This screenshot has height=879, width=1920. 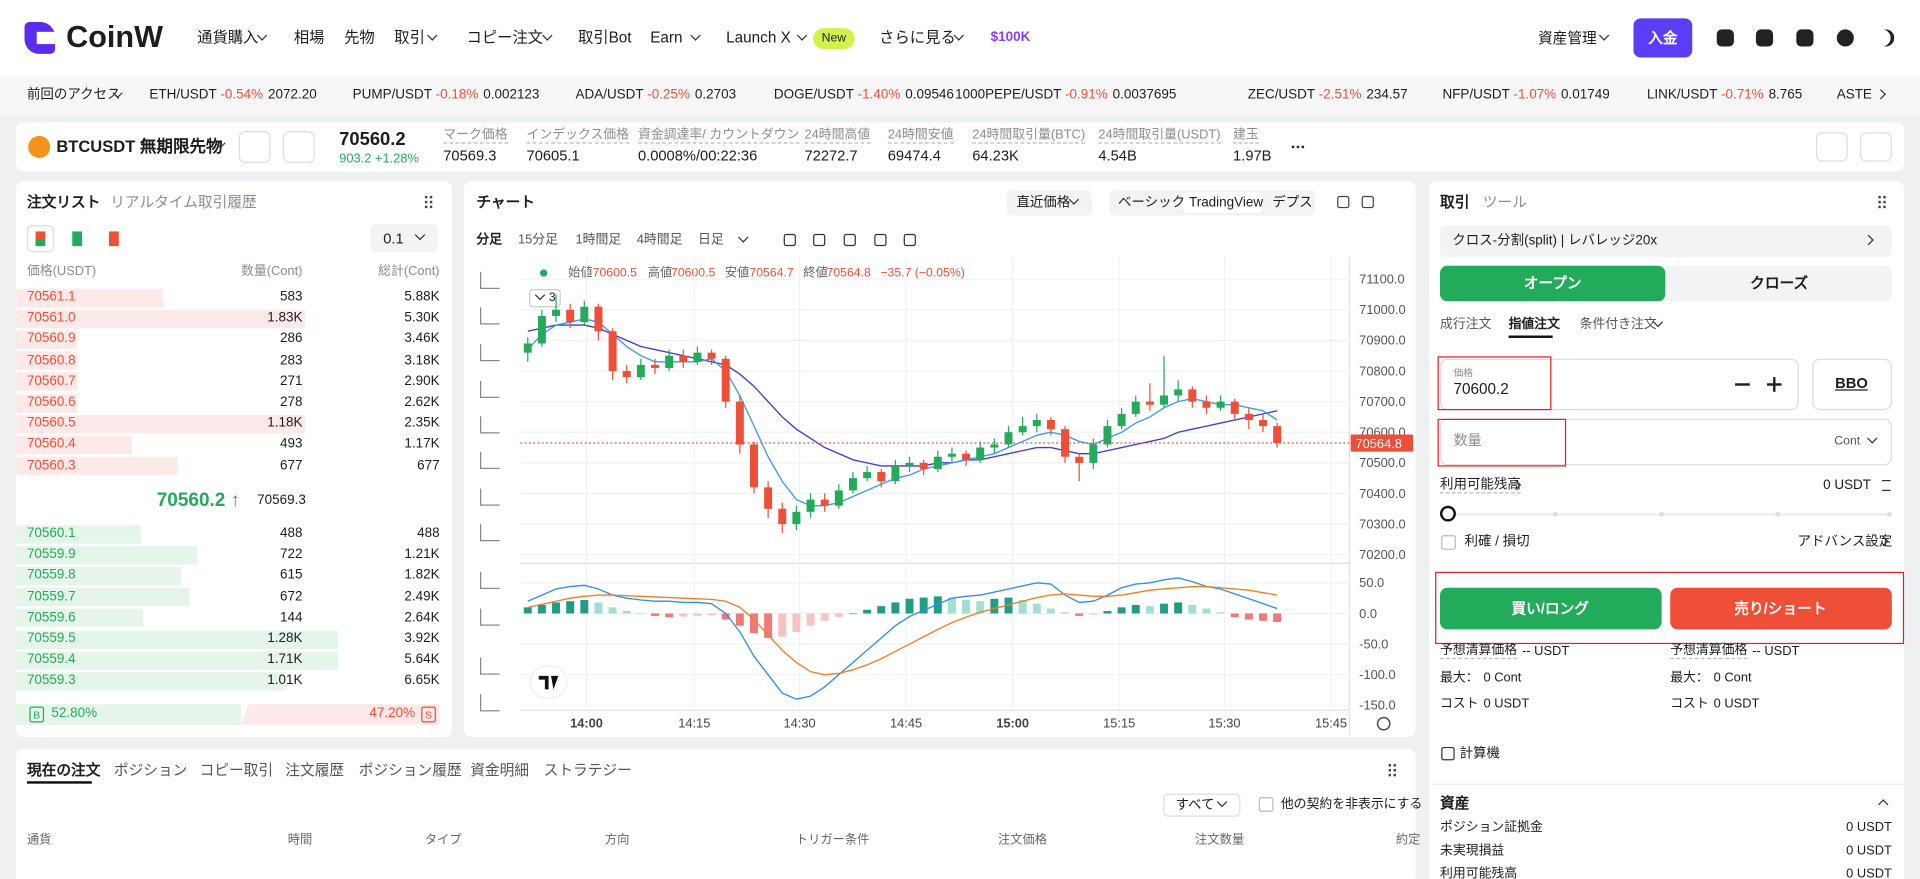 I want to click on tab: 注文履歴, so click(x=315, y=770).